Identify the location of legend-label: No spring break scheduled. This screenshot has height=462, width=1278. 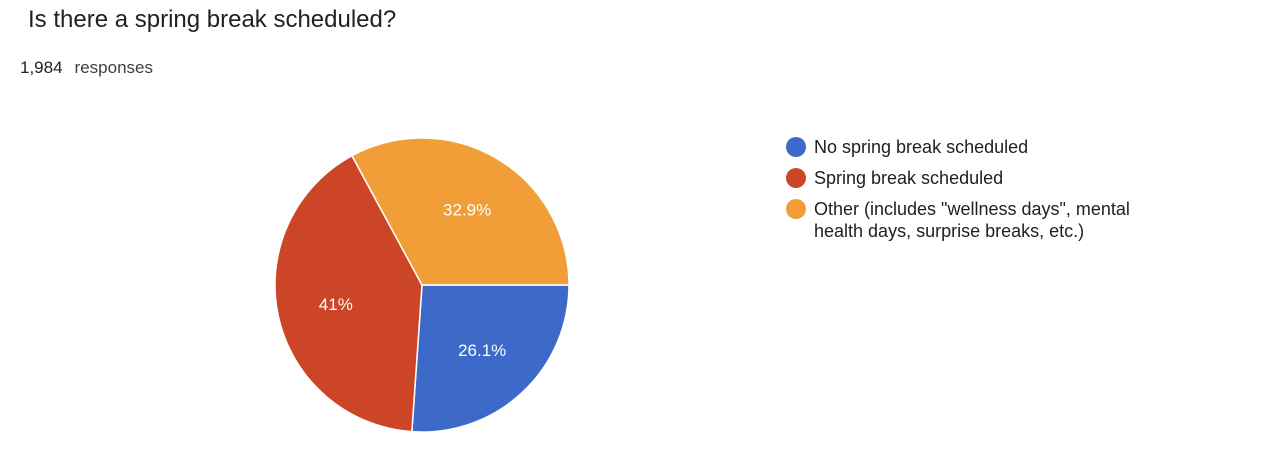
(921, 147).